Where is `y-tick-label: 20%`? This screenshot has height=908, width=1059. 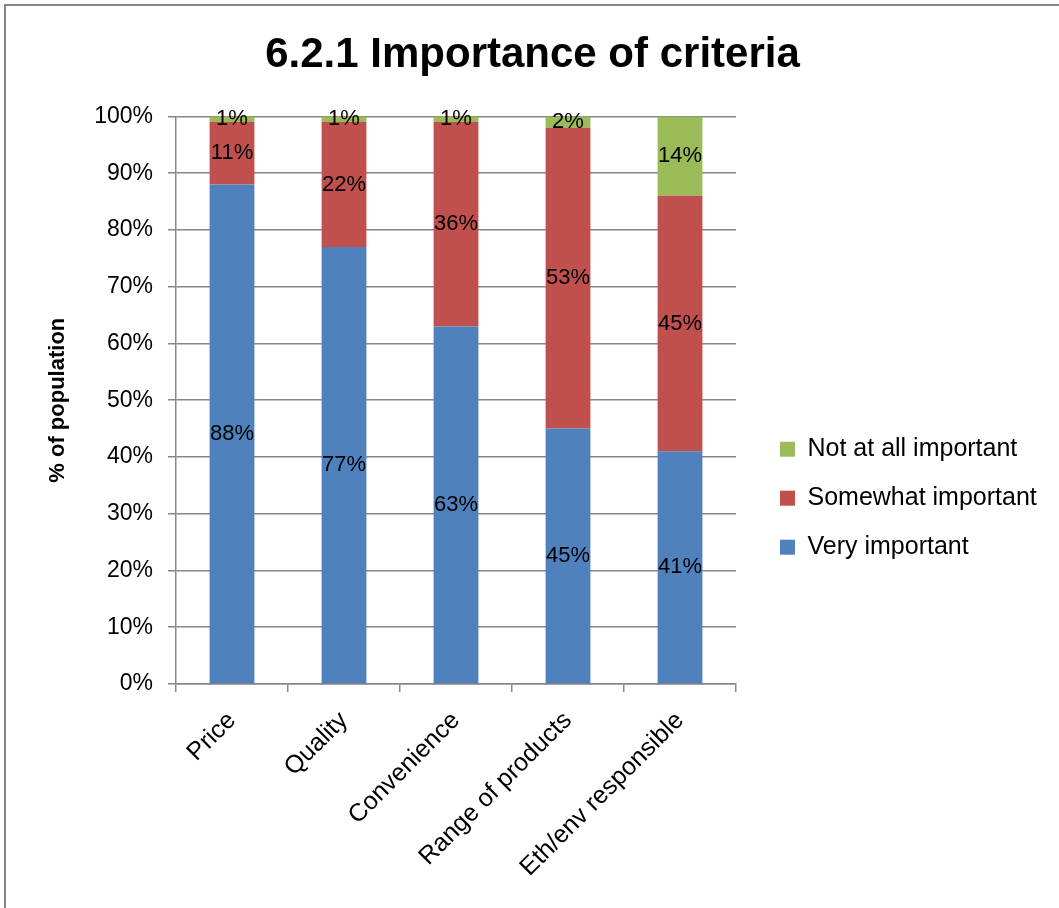
y-tick-label: 20% is located at coordinates (129, 568).